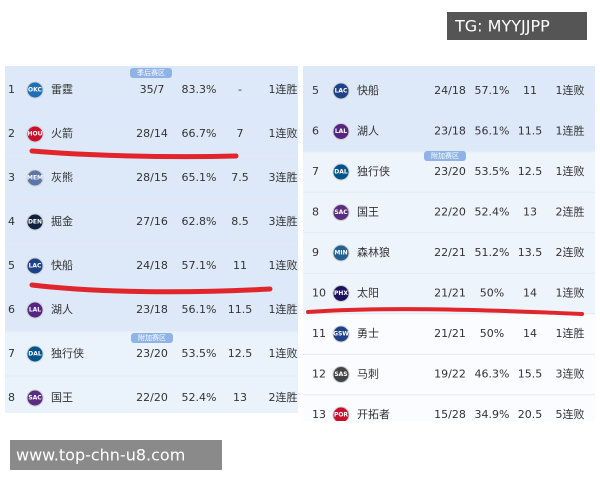 The width and height of the screenshot is (600, 480). What do you see at coordinates (11, 221) in the screenshot?
I see `rank: 4` at bounding box center [11, 221].